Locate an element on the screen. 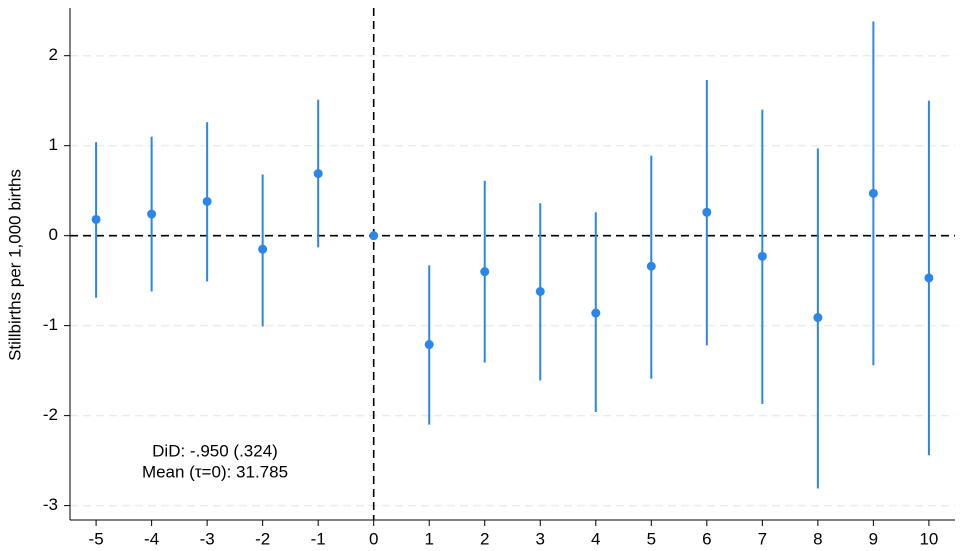 This screenshot has height=551, width=961. y-tick-label: -3 is located at coordinates (50, 504).